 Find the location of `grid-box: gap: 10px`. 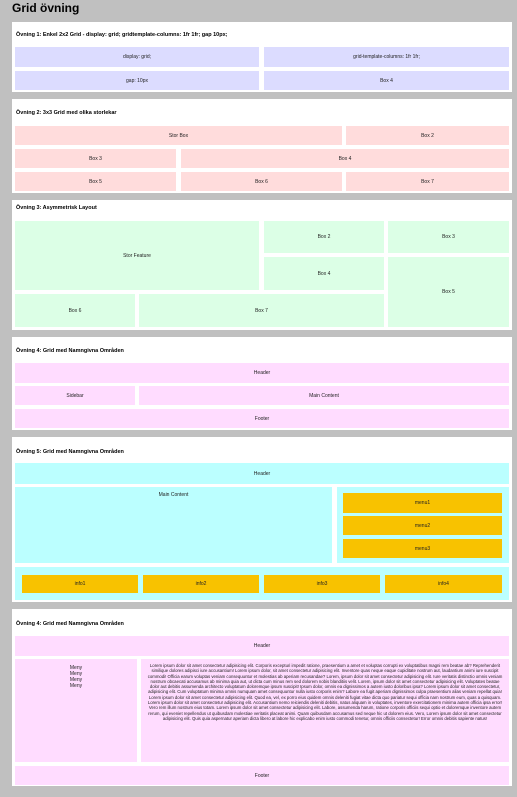

grid-box: gap: 10px is located at coordinates (137, 80).